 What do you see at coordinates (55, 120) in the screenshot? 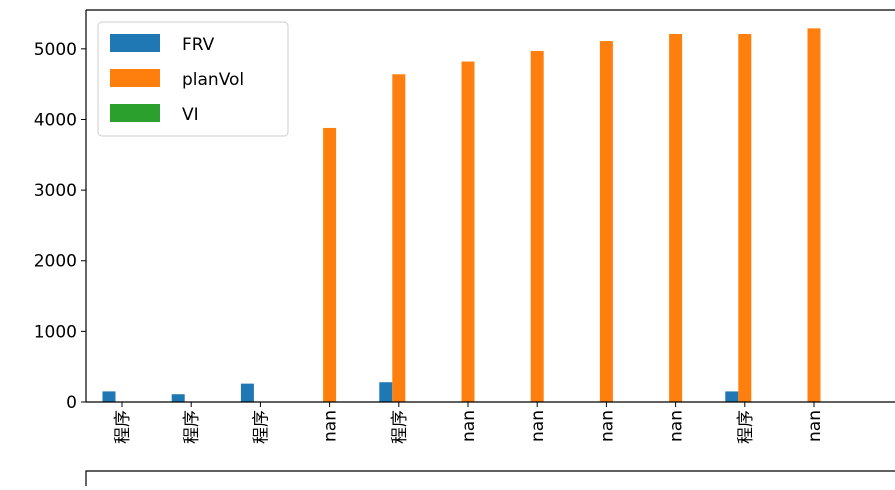
I see `y-tick-label: 4000` at bounding box center [55, 120].